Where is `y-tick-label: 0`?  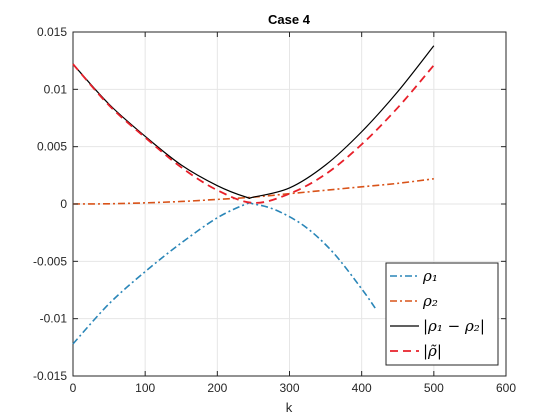
y-tick-label: 0 is located at coordinates (63, 204).